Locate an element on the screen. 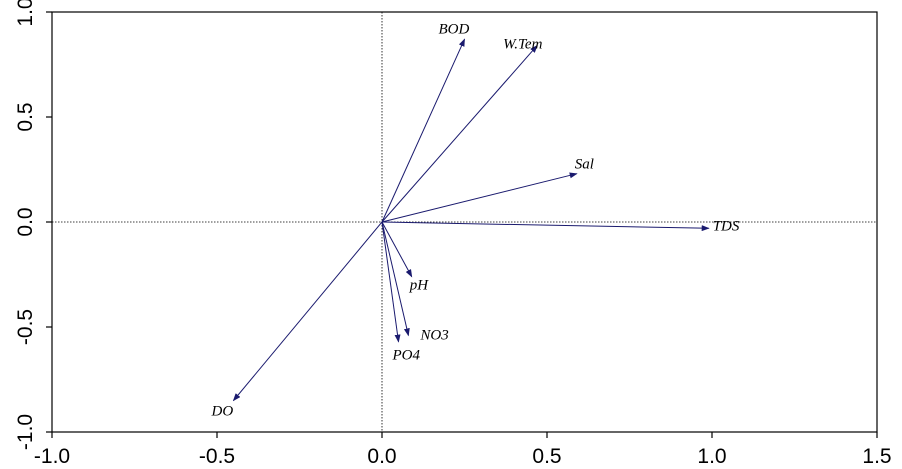  vector-label: PO4 is located at coordinates (406, 356).